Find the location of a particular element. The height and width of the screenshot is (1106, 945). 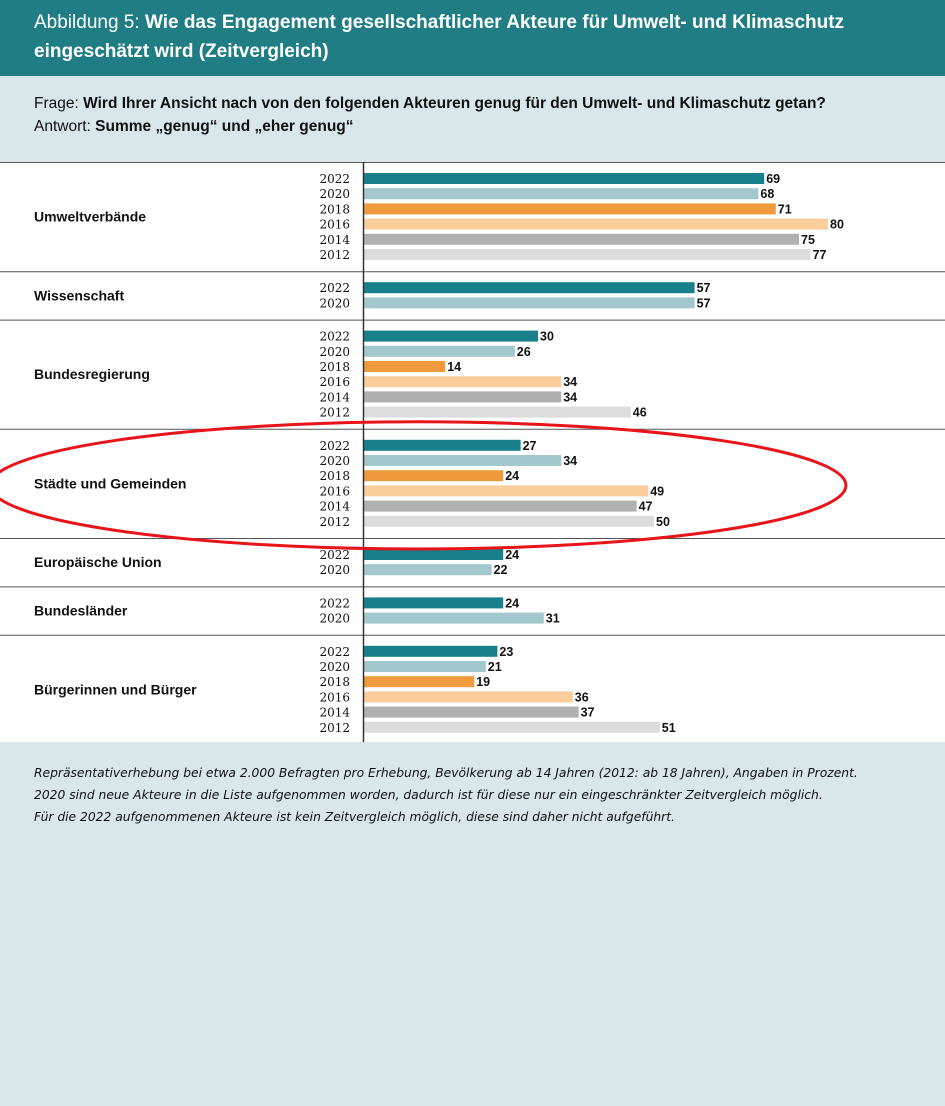

value-label: 27 is located at coordinates (530, 446).